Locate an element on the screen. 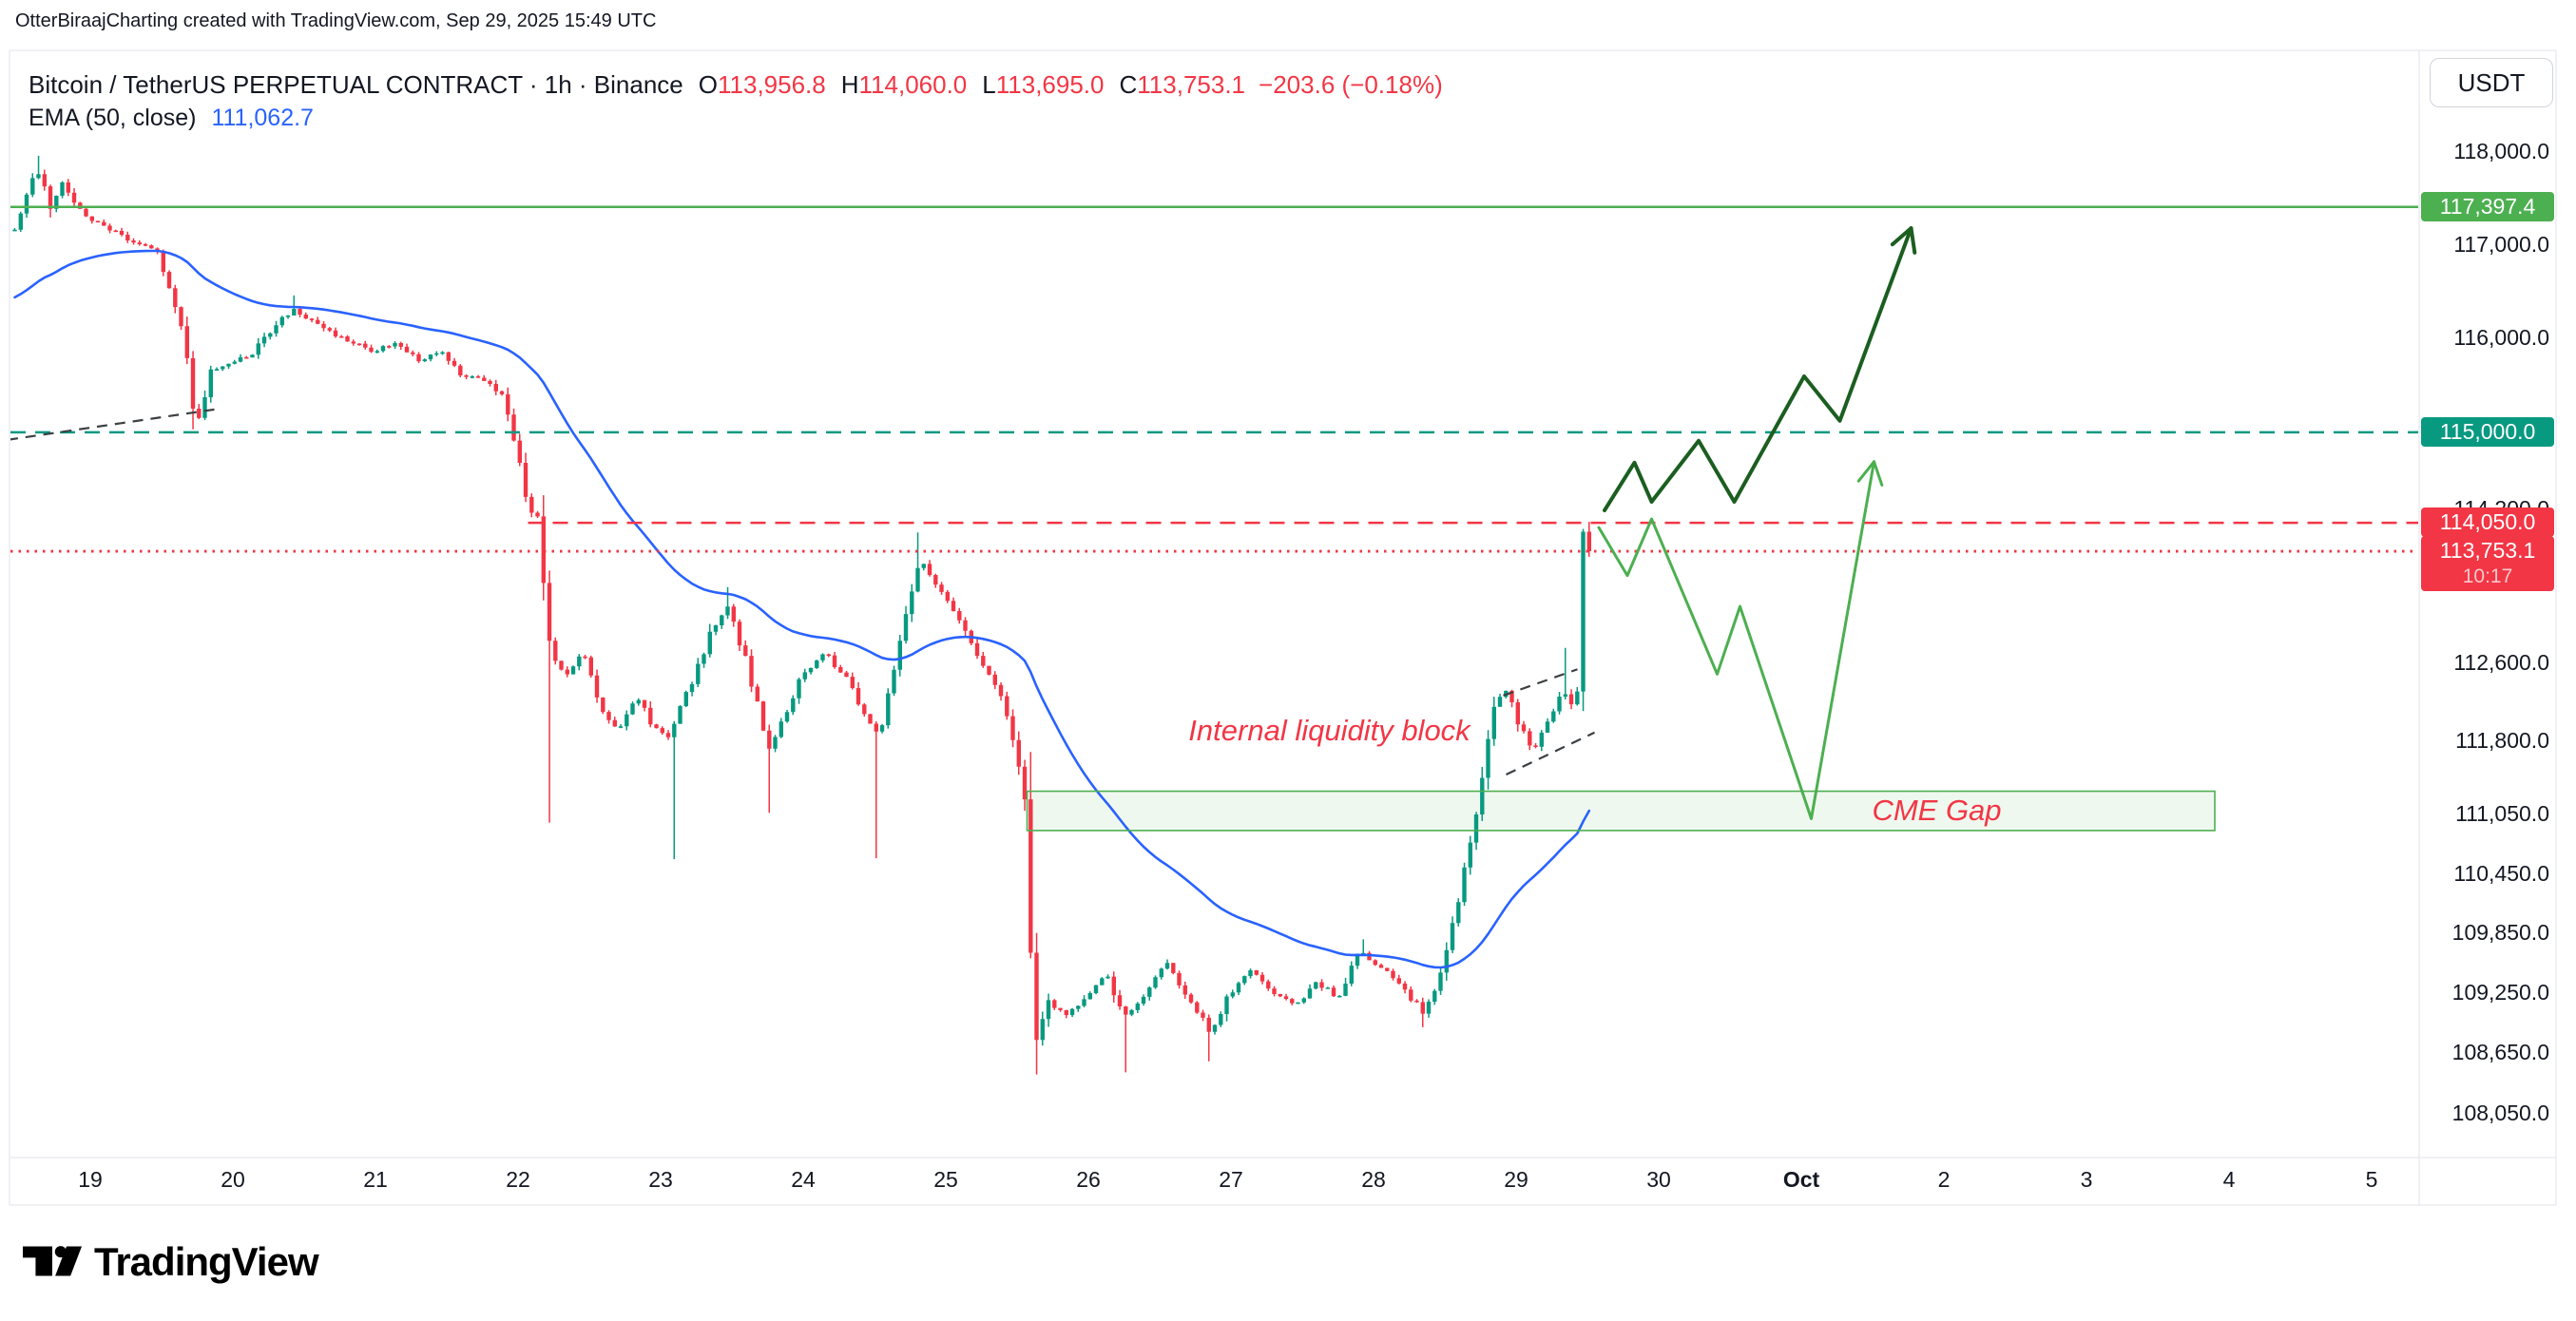  price-tick-label: 109,850.0 is located at coordinates (2500, 933).